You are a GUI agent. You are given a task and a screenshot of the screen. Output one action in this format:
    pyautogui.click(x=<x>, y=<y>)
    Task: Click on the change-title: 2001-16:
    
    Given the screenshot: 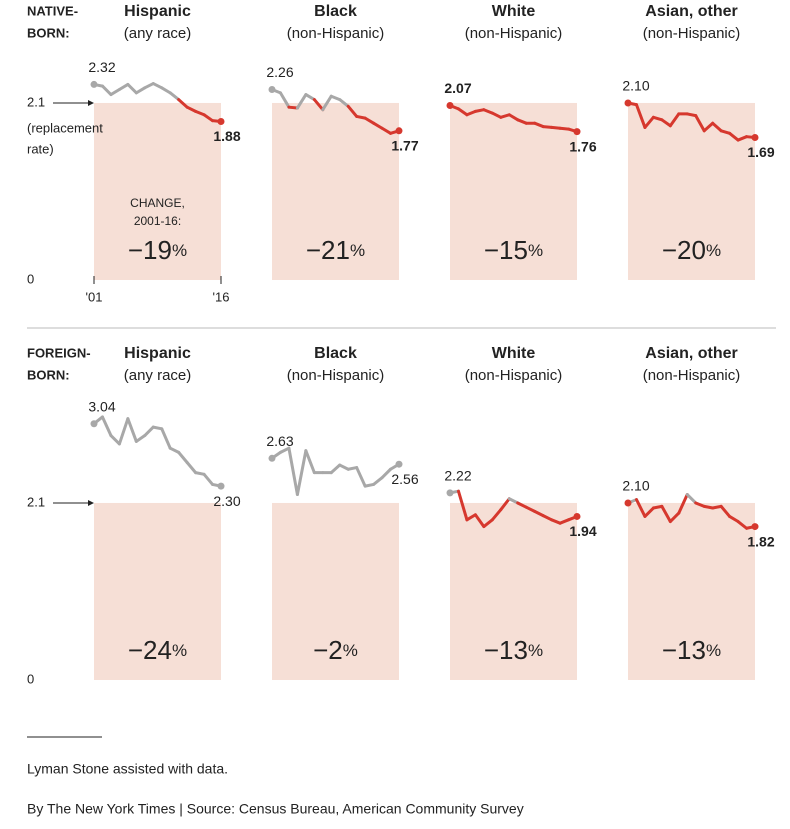 What is the action you would take?
    pyautogui.click(x=157, y=221)
    